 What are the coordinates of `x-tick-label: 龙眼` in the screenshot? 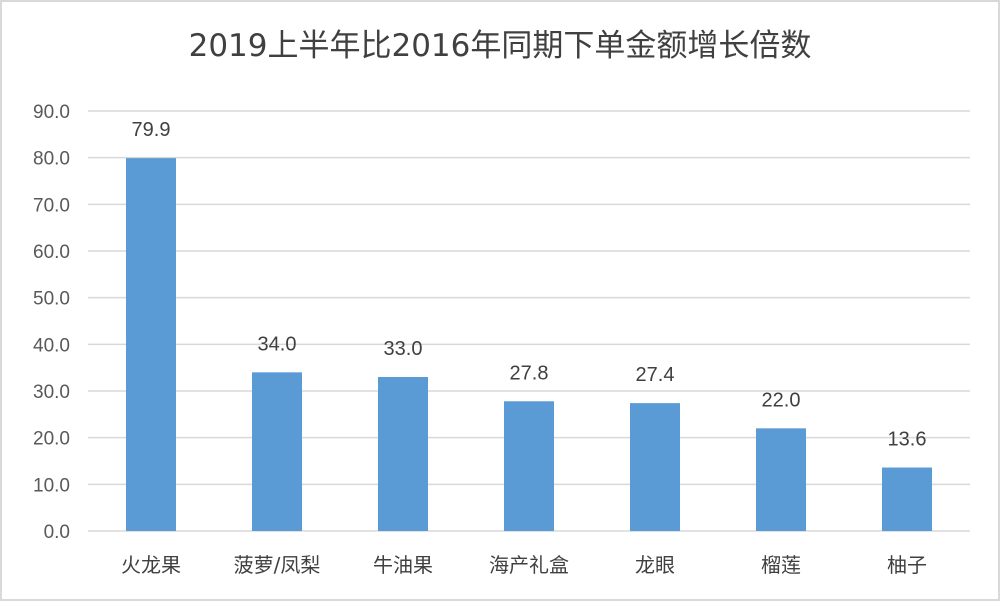 It's located at (655, 565).